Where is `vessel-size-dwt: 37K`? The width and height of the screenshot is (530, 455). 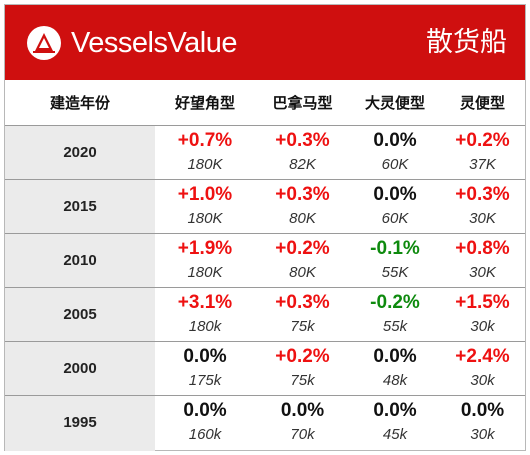
vessel-size-dwt: 37K is located at coordinates (482, 164).